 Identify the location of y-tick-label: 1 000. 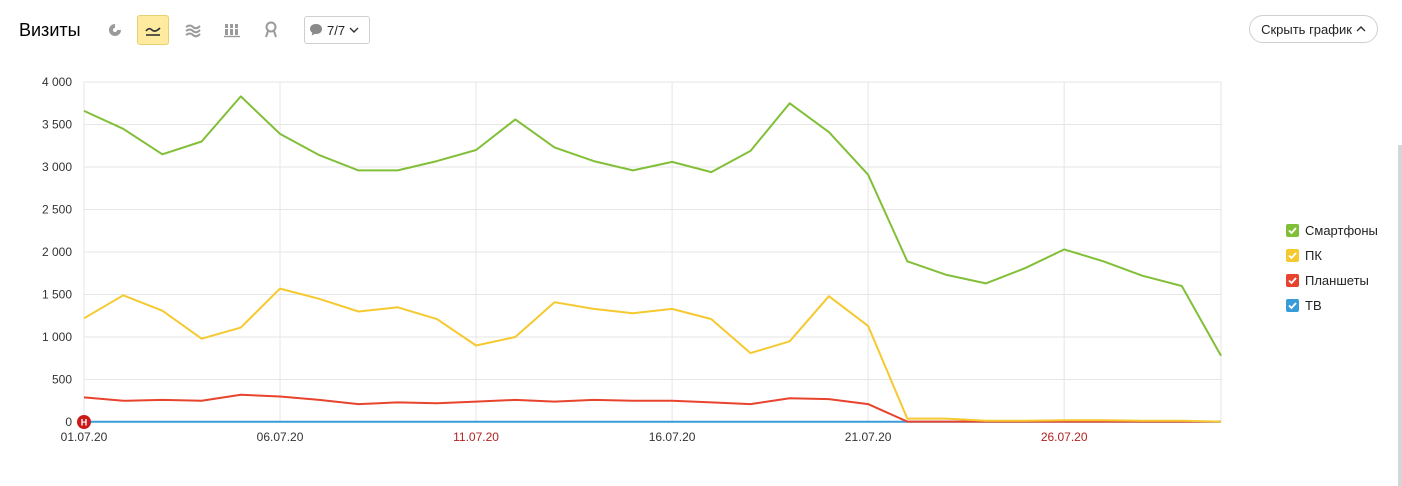
(57, 337).